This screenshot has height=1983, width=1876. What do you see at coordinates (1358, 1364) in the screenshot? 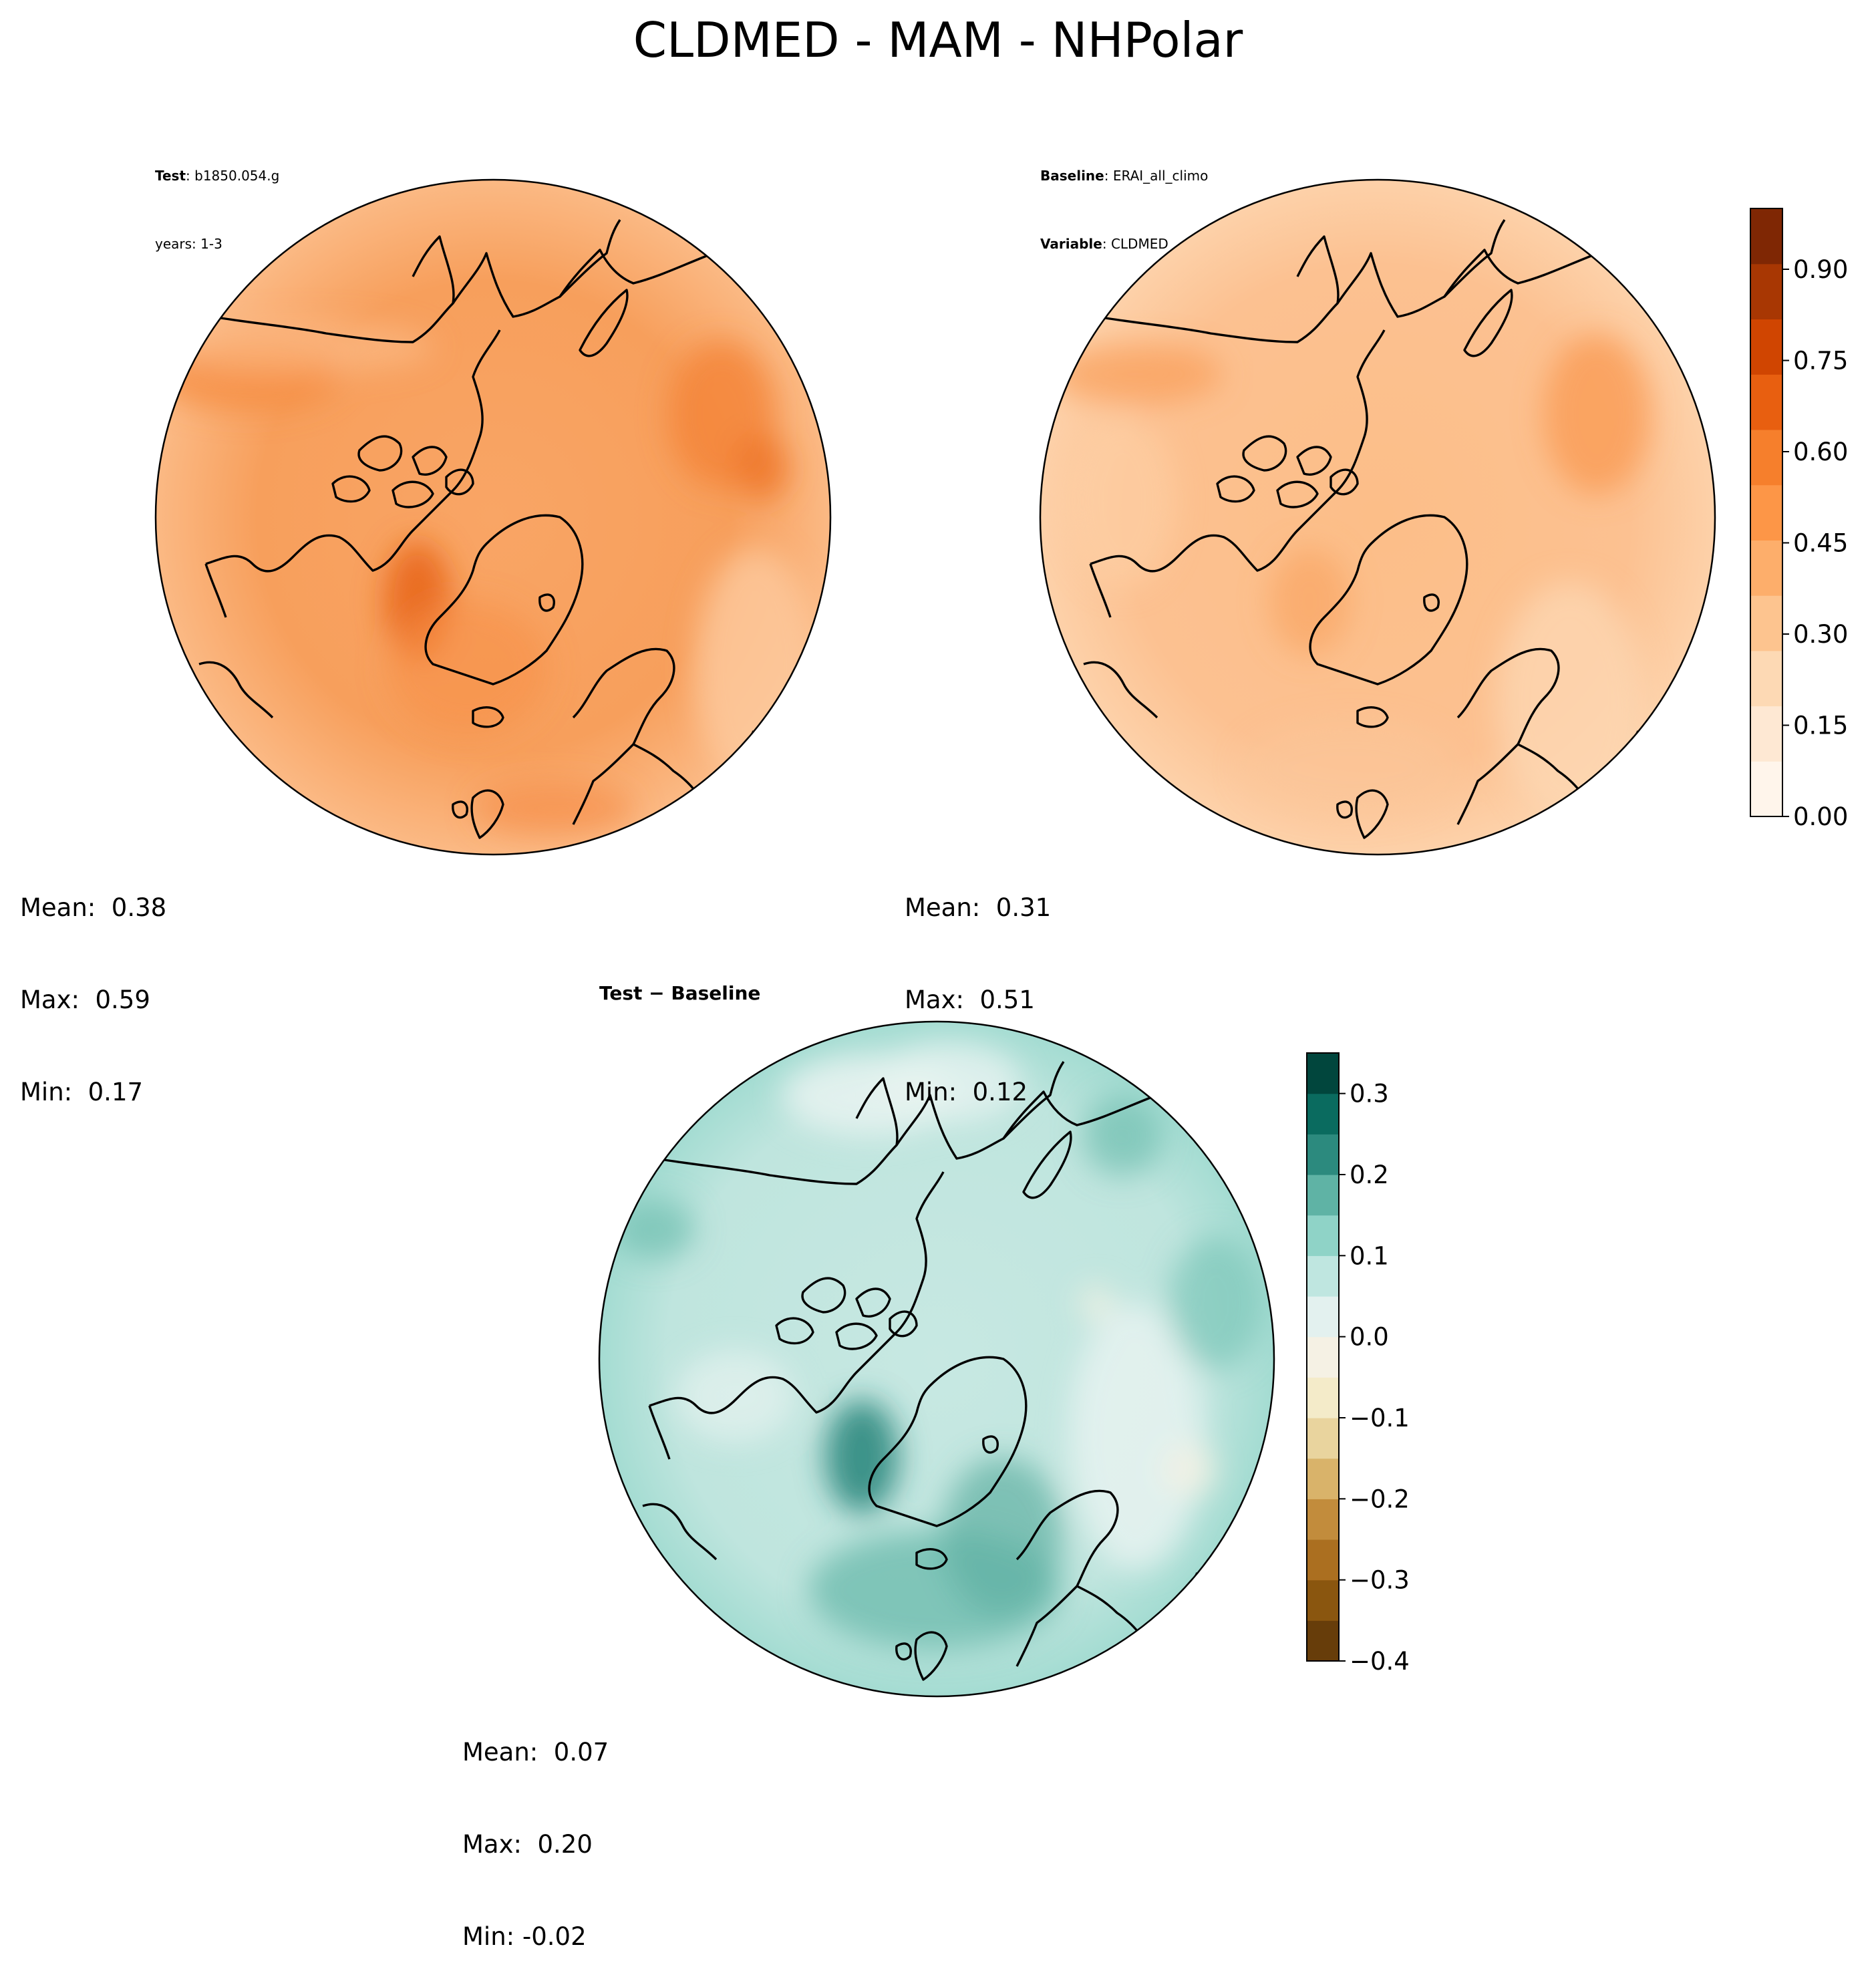
I see `colorbar-diff: 0.3 0.2 0.1 0.0 −0.1 −0.2 −0.3 −0.4` at bounding box center [1358, 1364].